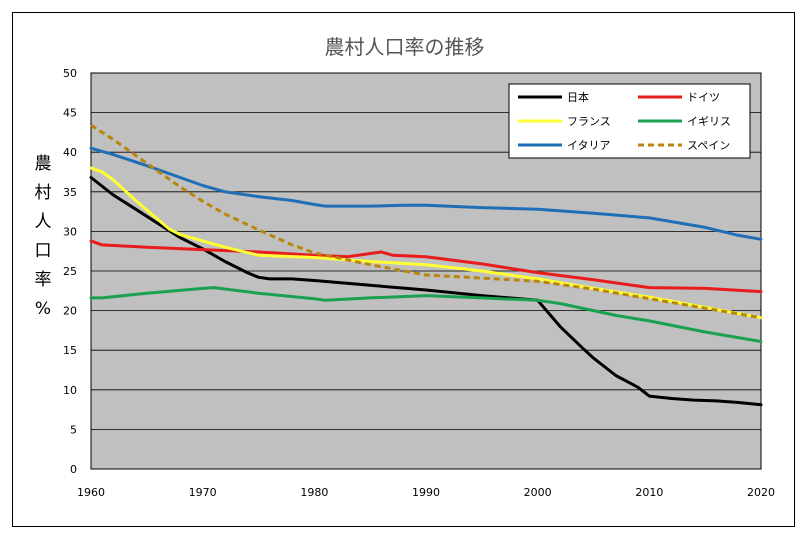 This screenshot has height=541, width=809. I want to click on x-tick-label: 1960, so click(91, 492).